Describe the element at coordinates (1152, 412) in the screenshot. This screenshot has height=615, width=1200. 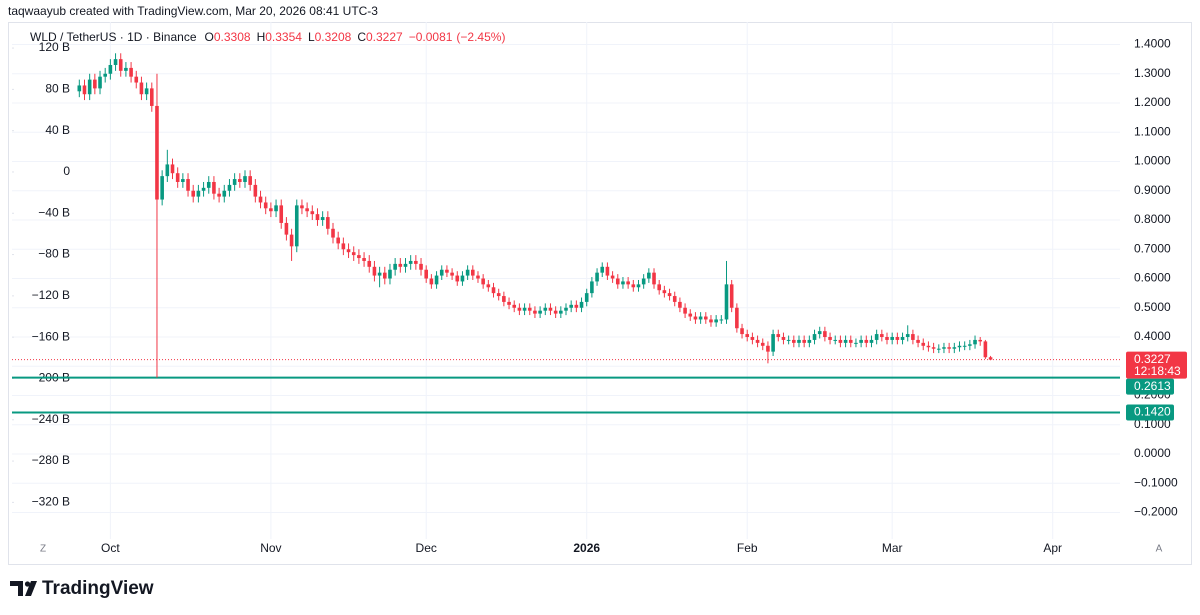
I see `price-line-label: 0.1420` at that location.